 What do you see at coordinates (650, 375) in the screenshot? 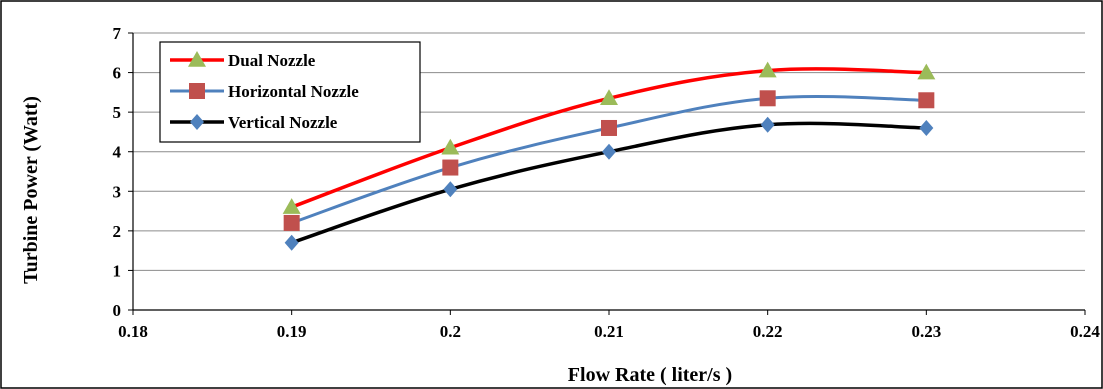
I see `x-axis-title: Flow Rate ( liter/s )` at bounding box center [650, 375].